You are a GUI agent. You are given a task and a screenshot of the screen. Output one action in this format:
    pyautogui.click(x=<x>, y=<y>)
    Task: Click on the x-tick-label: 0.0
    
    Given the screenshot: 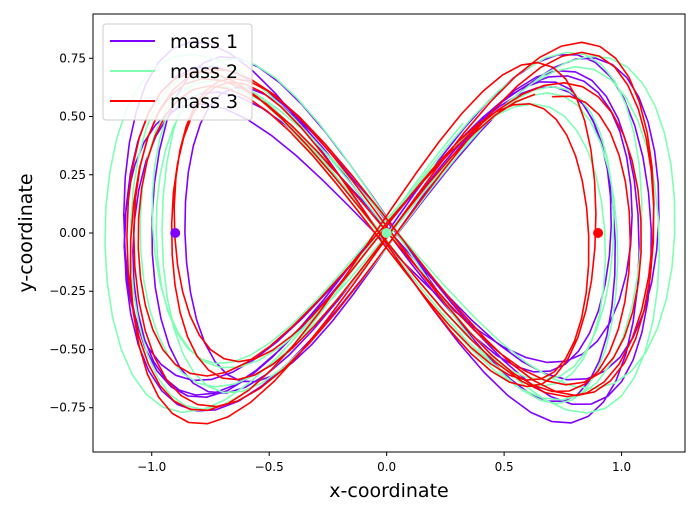 What is the action you would take?
    pyautogui.click(x=386, y=467)
    